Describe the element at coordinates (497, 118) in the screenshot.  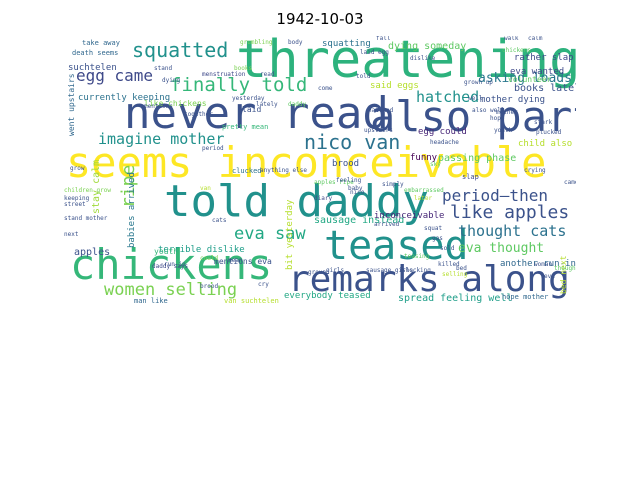
I see `cloud-word: hope` at that location.